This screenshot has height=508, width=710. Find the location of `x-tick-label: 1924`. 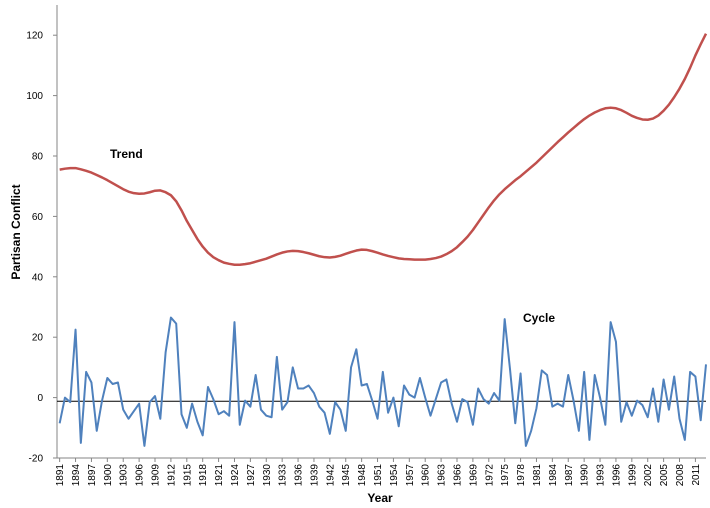

x-tick-label: 1924 is located at coordinates (235, 475).